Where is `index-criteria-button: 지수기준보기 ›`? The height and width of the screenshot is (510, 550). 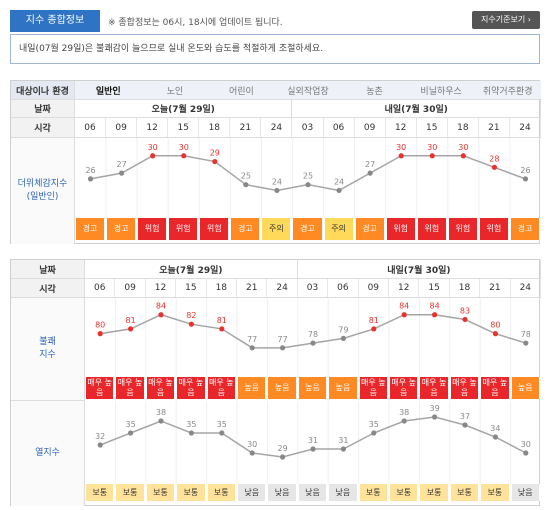 index-criteria-button: 지수기준보기 › is located at coordinates (506, 20).